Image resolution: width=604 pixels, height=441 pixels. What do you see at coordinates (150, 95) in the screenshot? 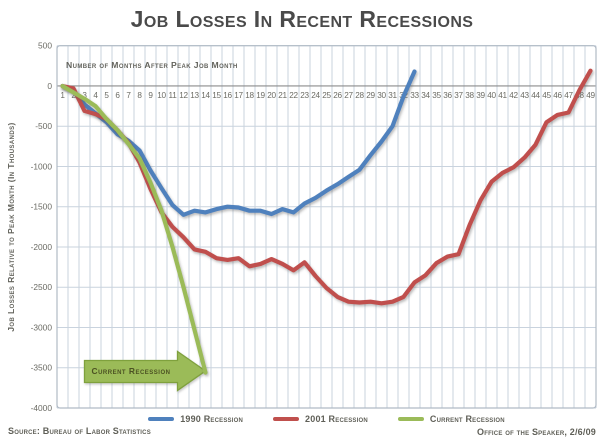
I see `svg-text: 9` at bounding box center [150, 95].